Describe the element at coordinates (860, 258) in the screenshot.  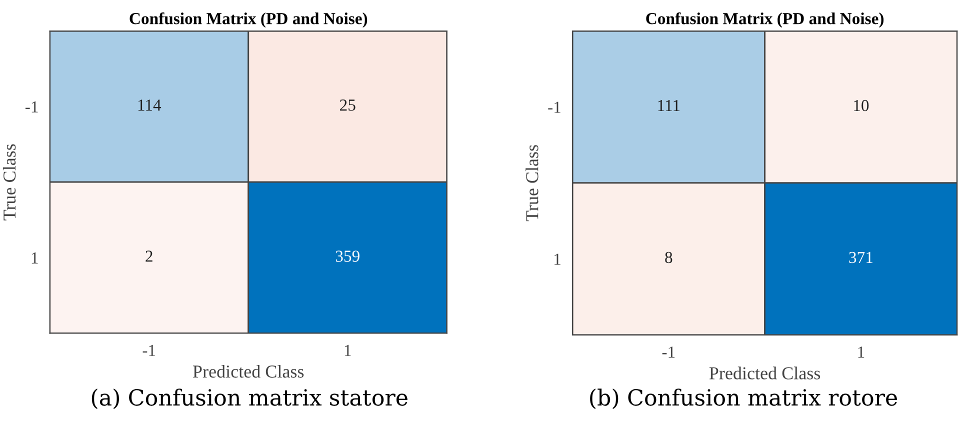
I see `data-label: 371` at that location.